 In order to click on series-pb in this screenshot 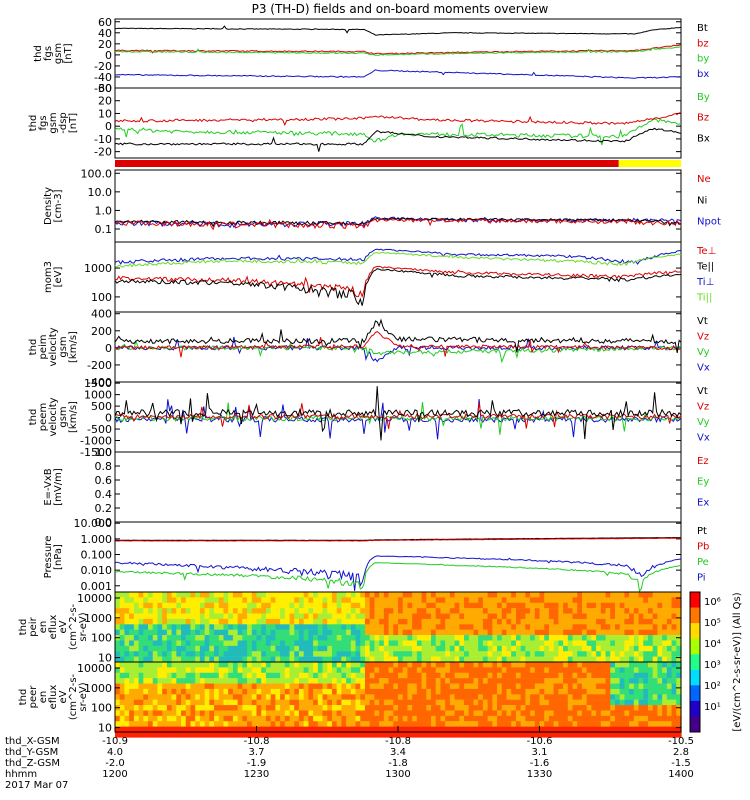, I will do `click(398, 539)`.